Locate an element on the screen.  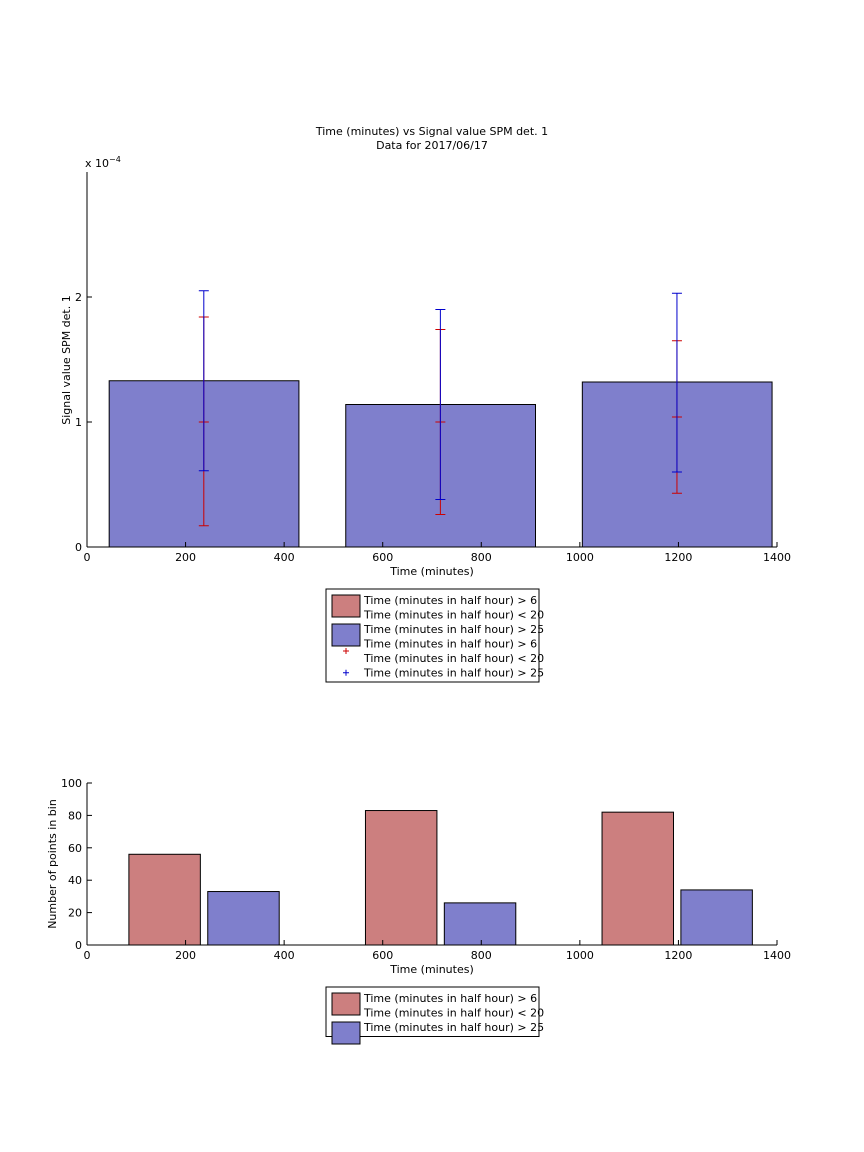
y-tick-label: 20 is located at coordinates (75, 913).